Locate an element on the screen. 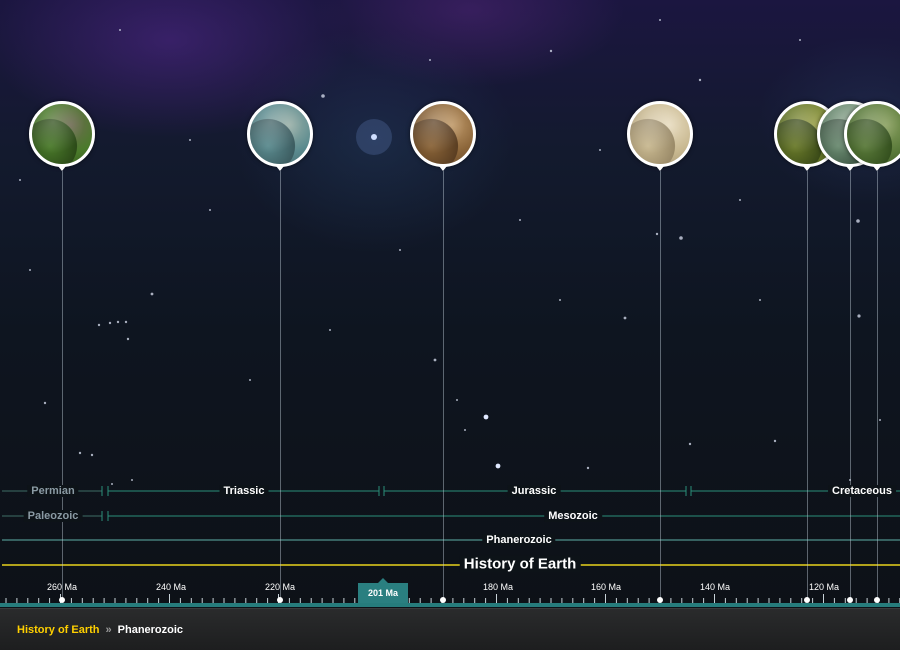 The width and height of the screenshot is (900, 650). period-permian: Permian is located at coordinates (53, 491).